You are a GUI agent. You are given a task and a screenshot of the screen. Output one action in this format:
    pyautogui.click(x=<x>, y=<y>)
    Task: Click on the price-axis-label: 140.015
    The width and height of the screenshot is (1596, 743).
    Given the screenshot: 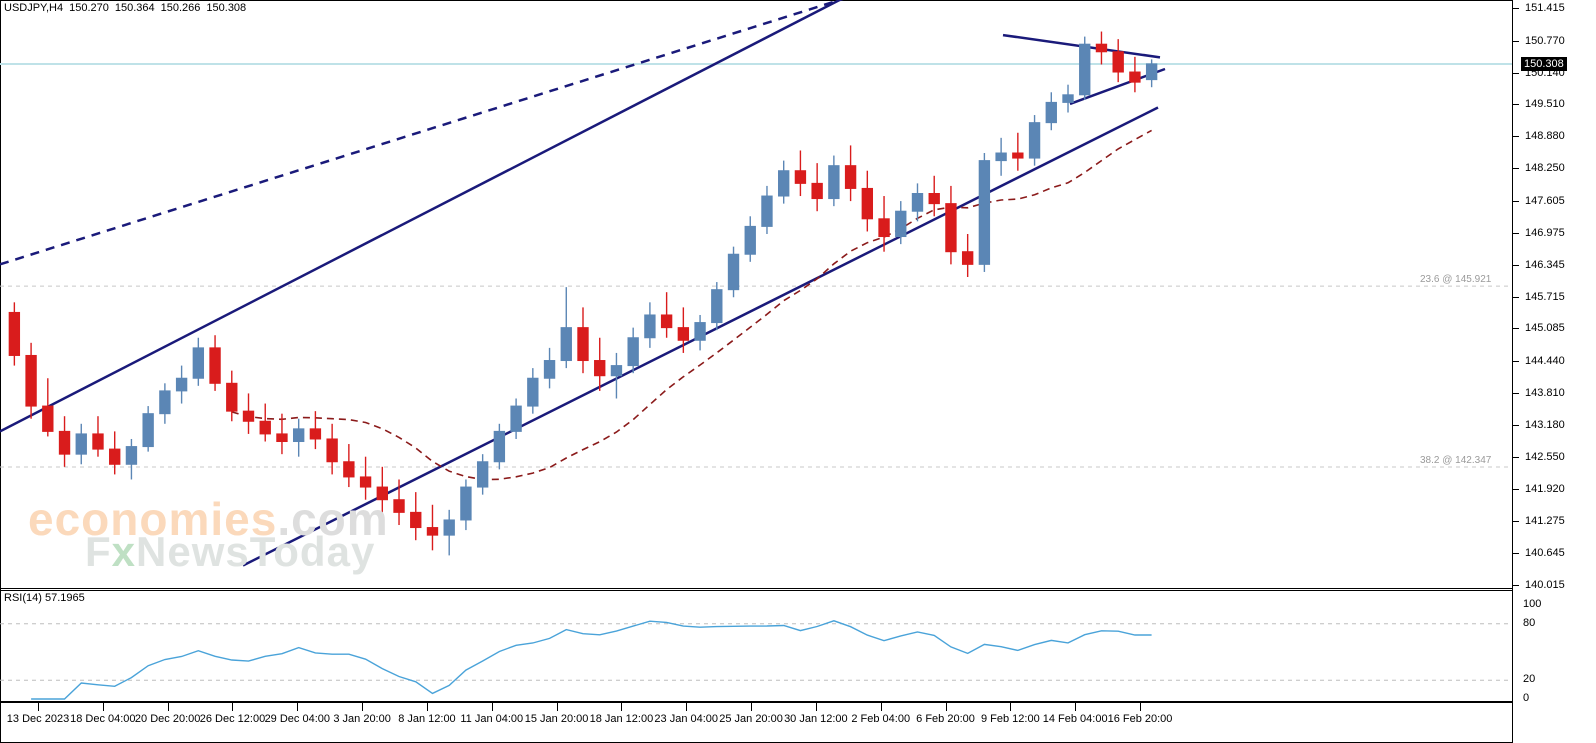 What is the action you would take?
    pyautogui.click(x=1545, y=585)
    